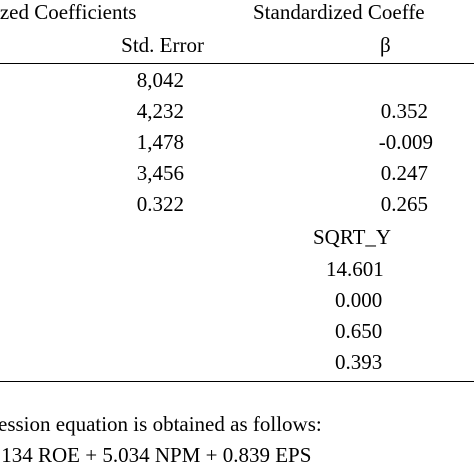 Image resolution: width=474 pixels, height=474 pixels. Describe the element at coordinates (355, 269) in the screenshot. I see `summary-value-1: 14.601` at that location.